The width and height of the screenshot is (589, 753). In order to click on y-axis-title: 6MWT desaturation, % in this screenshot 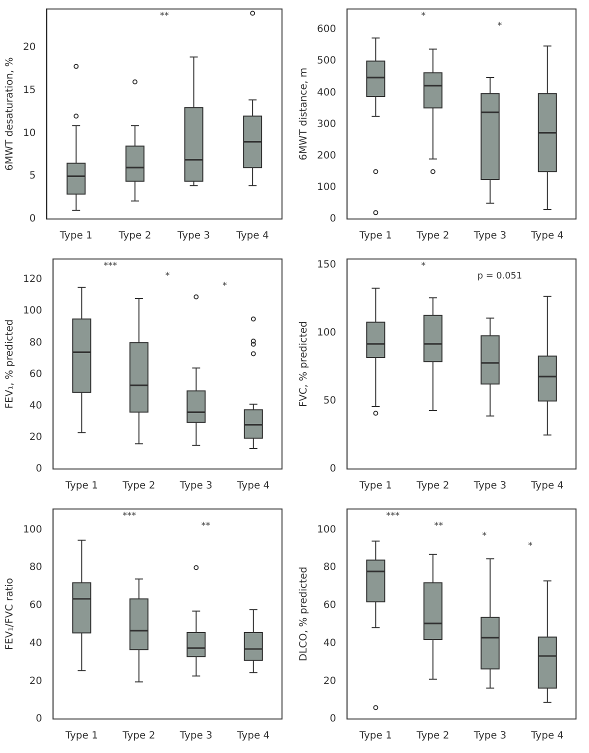, I will do `click(10, 114)`.